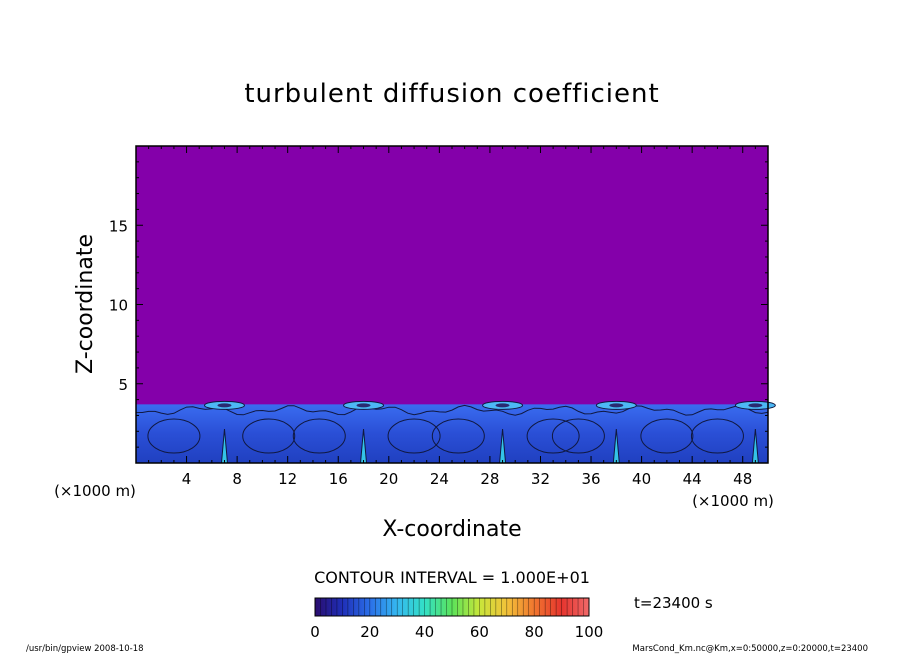 The height and width of the screenshot is (654, 904). What do you see at coordinates (451, 529) in the screenshot?
I see `x-axis-label: X-coordinate` at bounding box center [451, 529].